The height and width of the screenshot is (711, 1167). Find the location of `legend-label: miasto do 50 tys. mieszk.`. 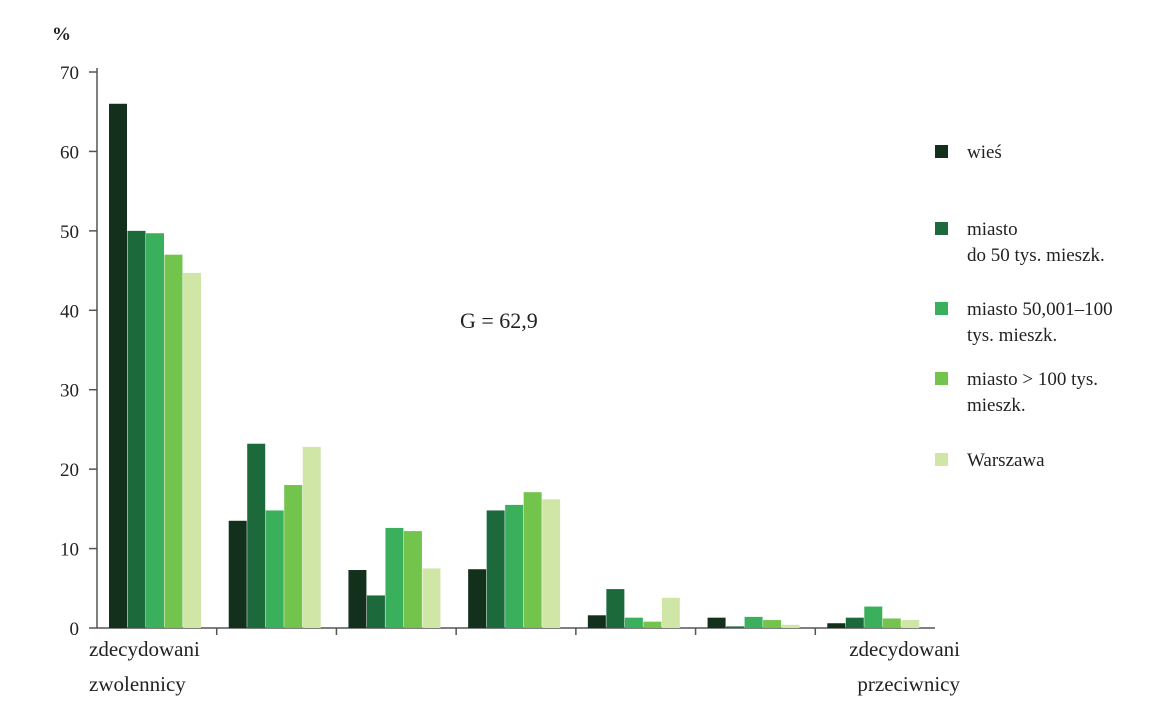

legend-label: miasto do 50 tys. mieszk. is located at coordinates (1036, 242).